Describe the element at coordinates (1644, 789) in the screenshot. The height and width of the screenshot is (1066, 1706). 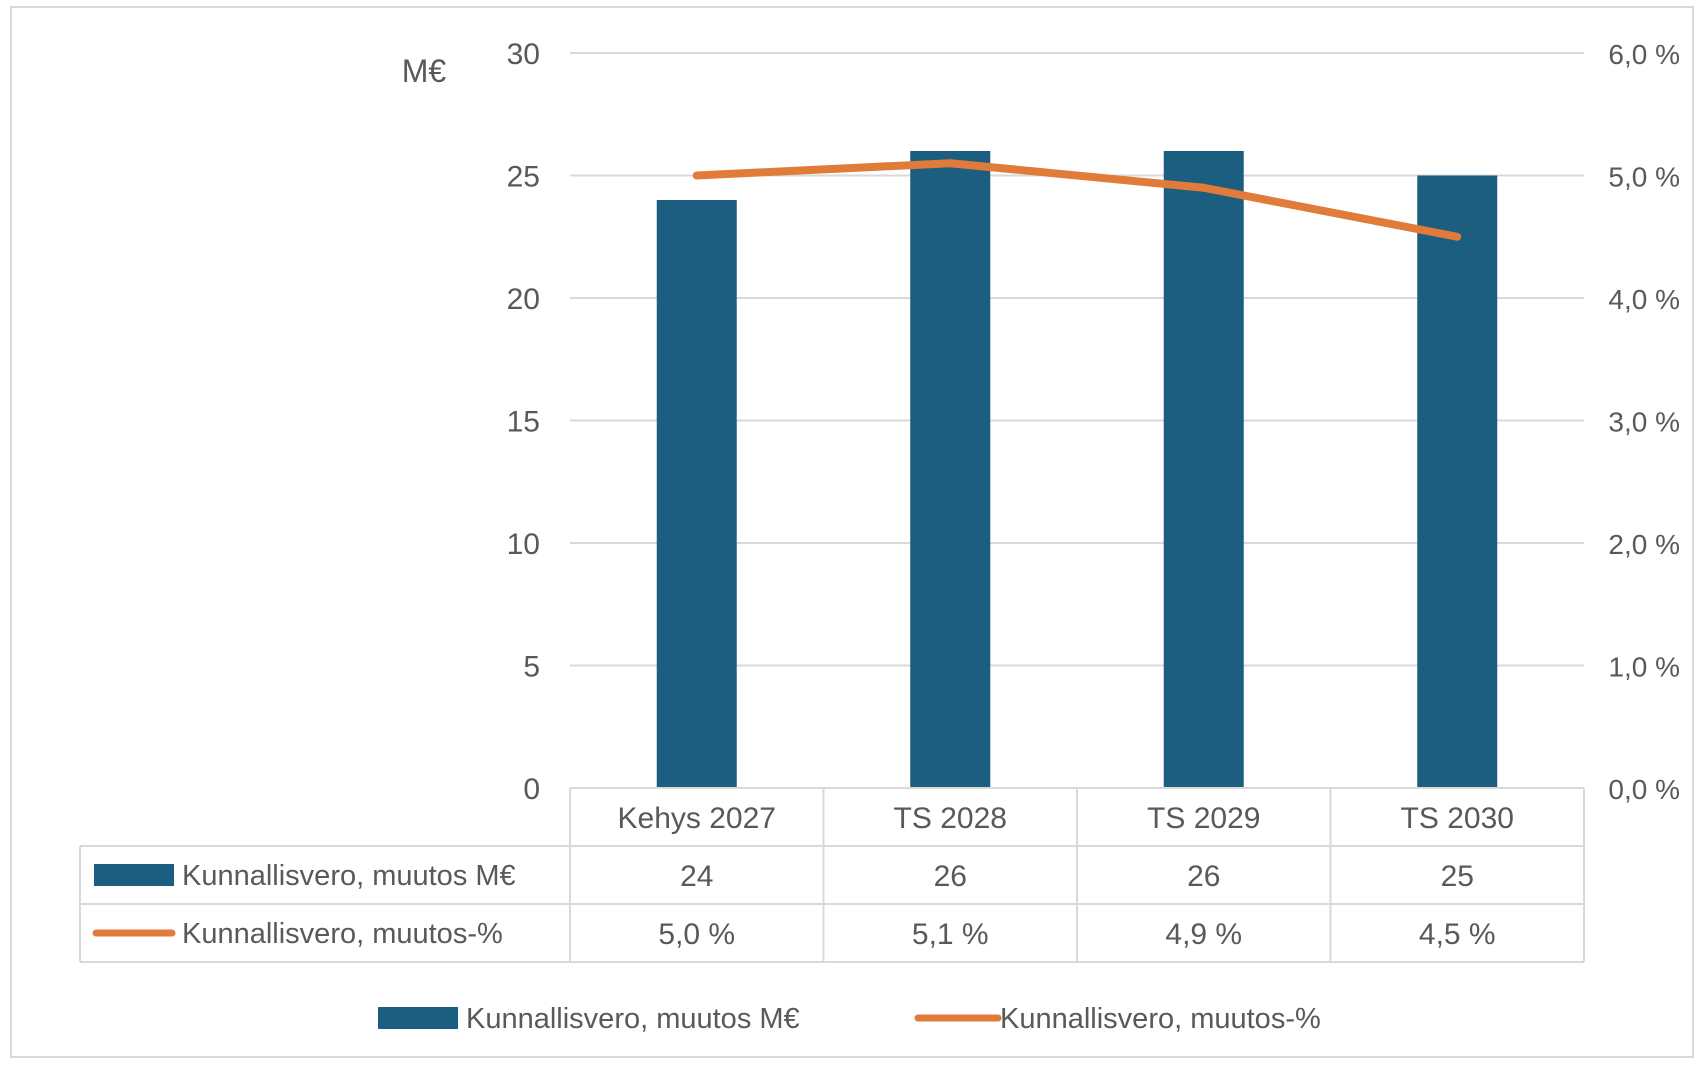
I see `y2-tick-label: 0,0 %` at that location.